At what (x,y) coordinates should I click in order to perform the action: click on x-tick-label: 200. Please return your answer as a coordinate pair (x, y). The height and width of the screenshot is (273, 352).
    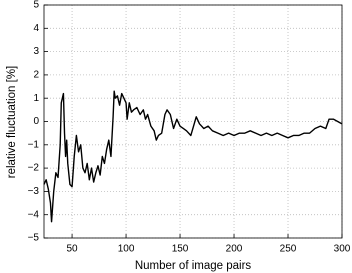
    Looking at the image, I should click on (234, 249).